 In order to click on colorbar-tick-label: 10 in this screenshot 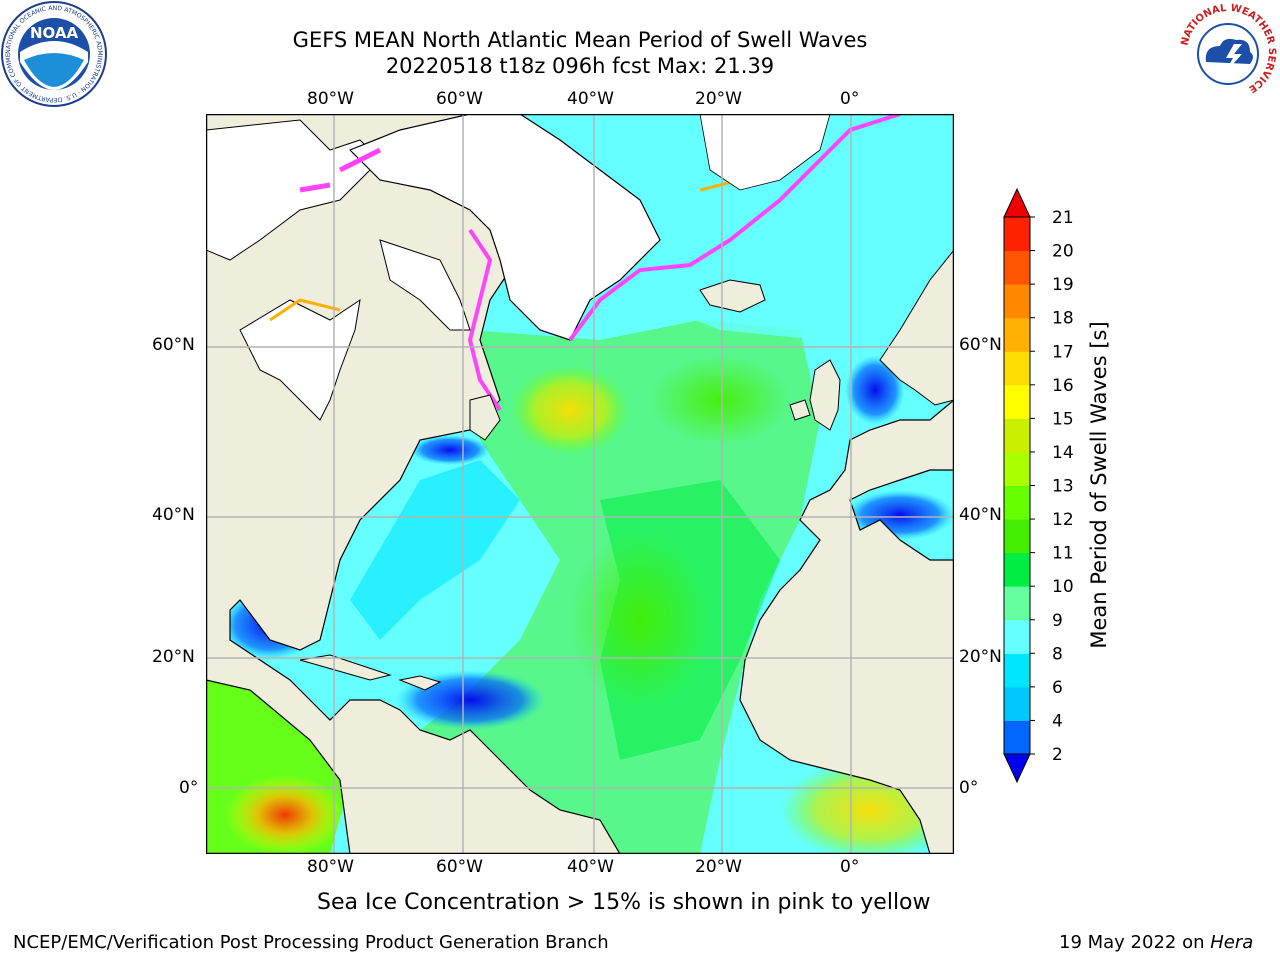, I will do `click(1063, 587)`.